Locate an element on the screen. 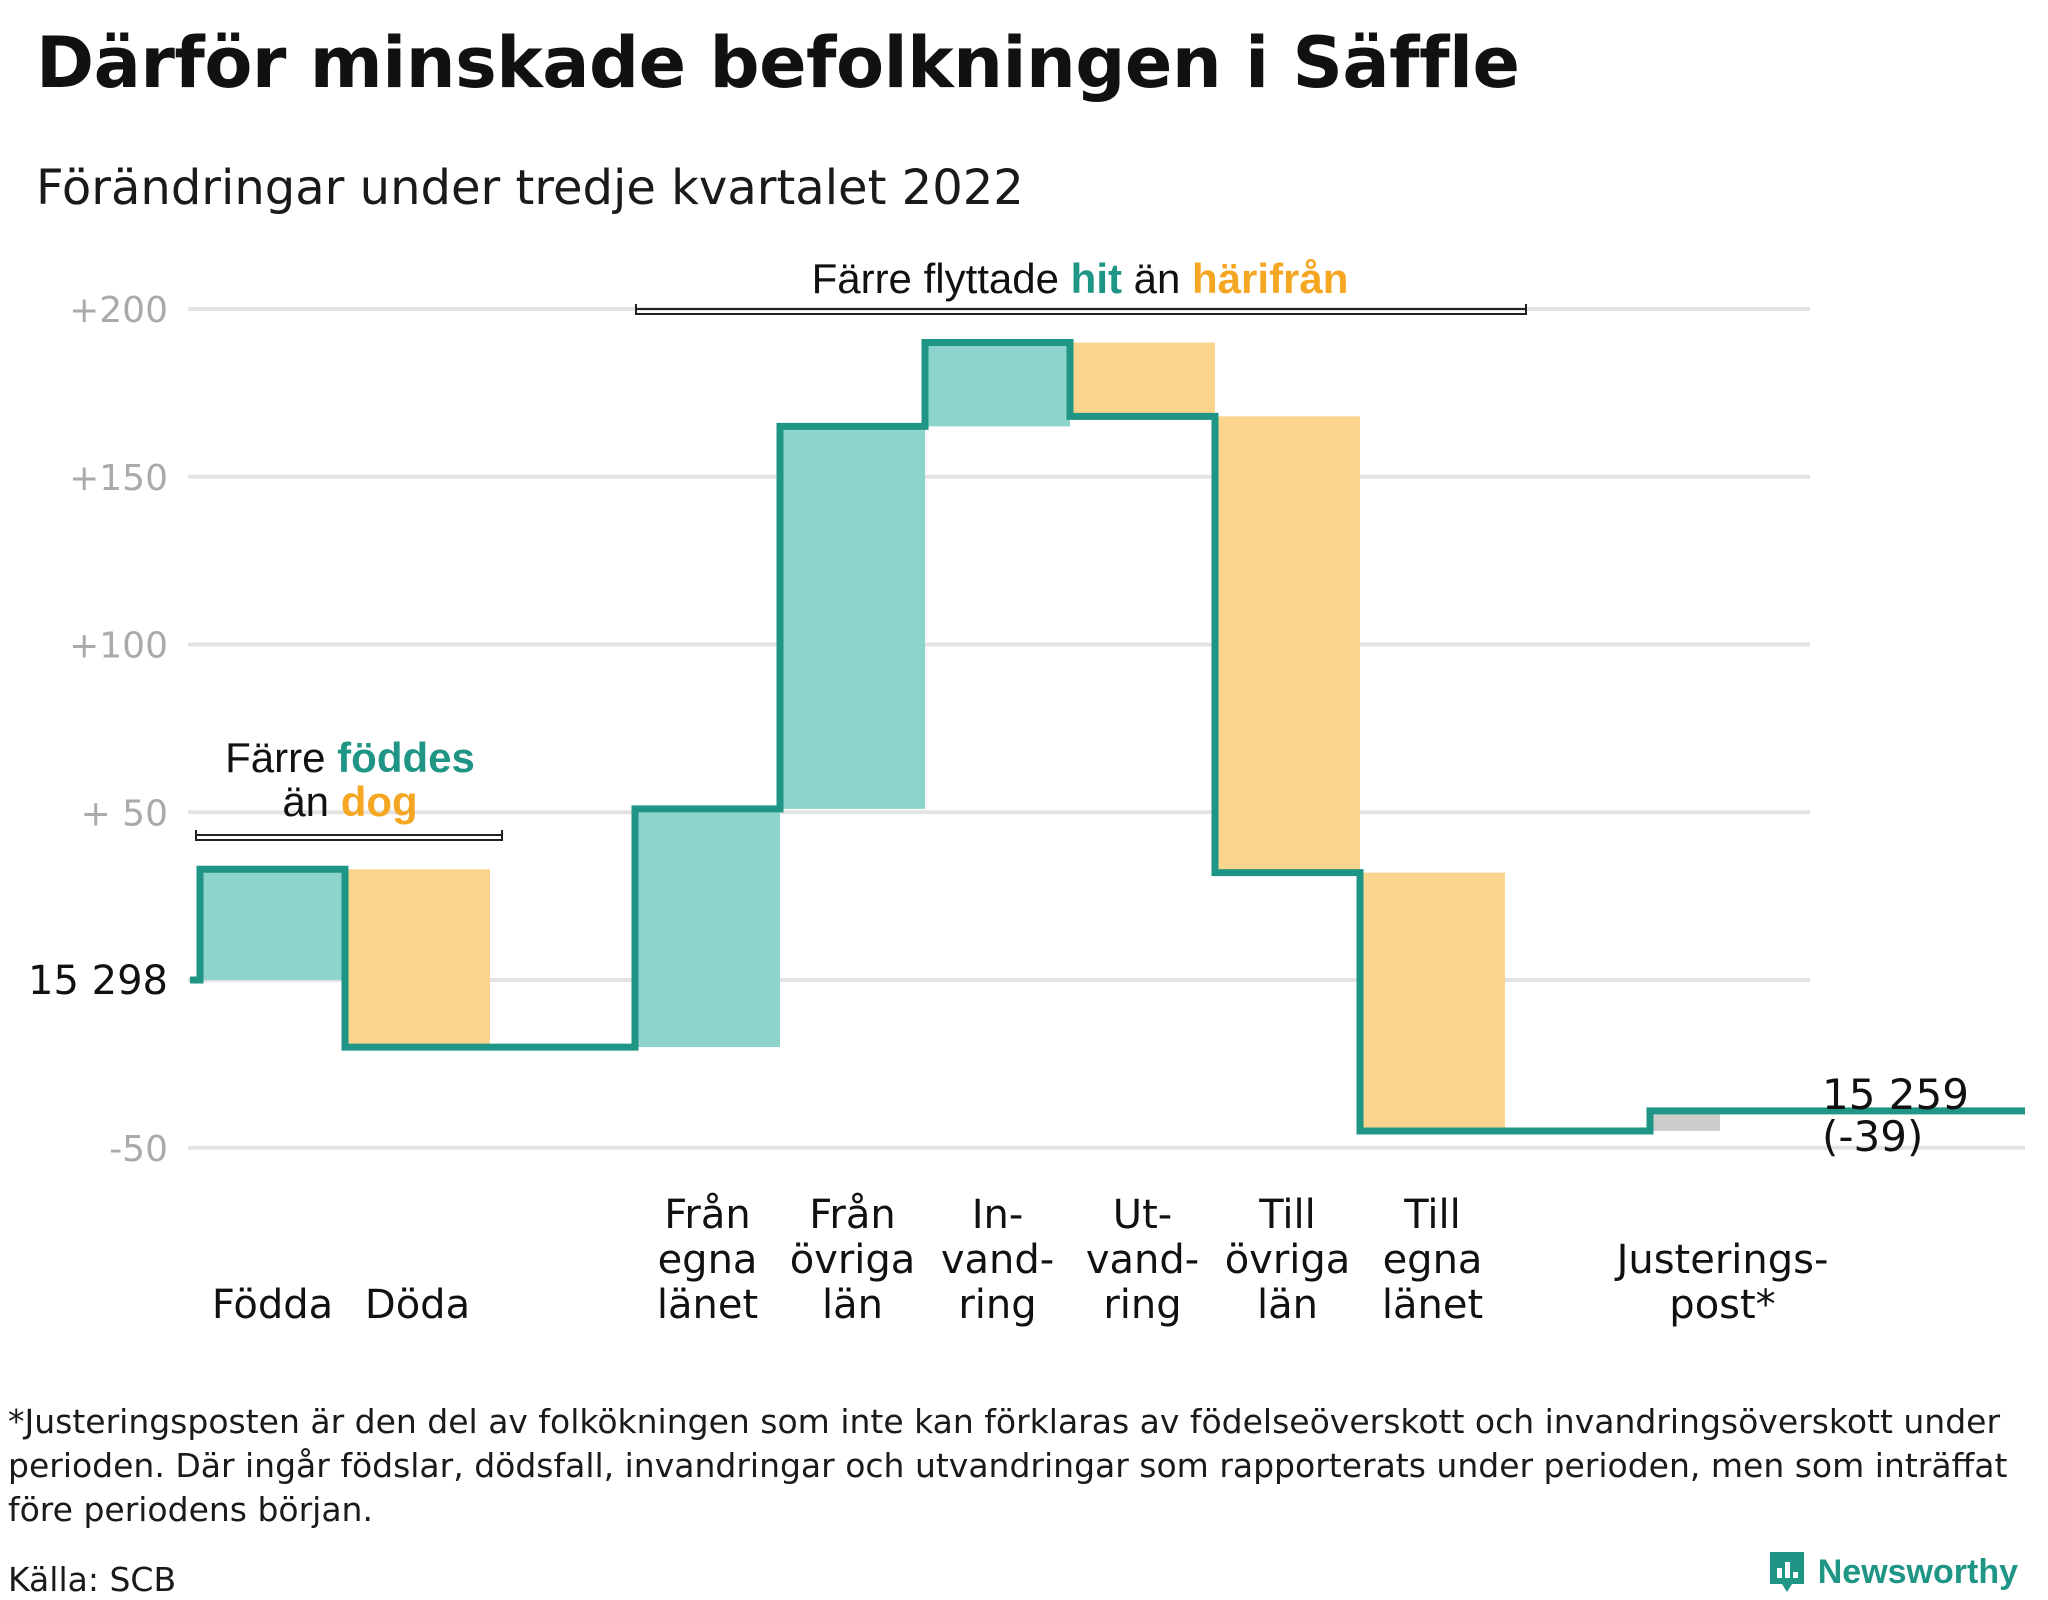 Image resolution: width=2048 pixels, height=1600 pixels. start-value-label: 15 298 is located at coordinates (98, 981).